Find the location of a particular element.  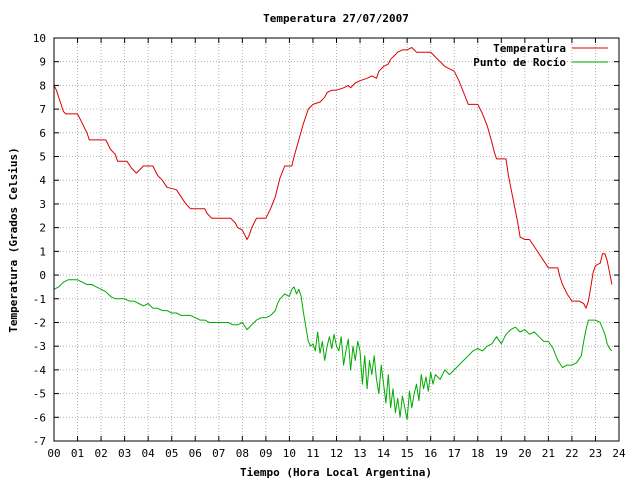

legend: Temperatura Punto de Rocío is located at coordinates (540, 55).